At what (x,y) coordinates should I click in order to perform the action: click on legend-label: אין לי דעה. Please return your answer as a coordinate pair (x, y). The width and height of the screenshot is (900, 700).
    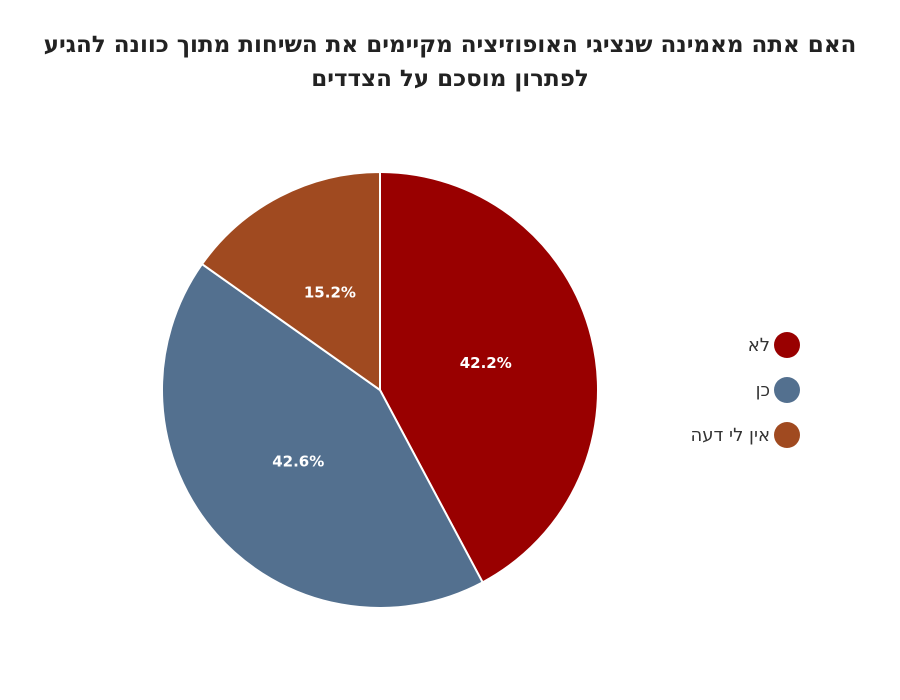
    Looking at the image, I should click on (730, 435).